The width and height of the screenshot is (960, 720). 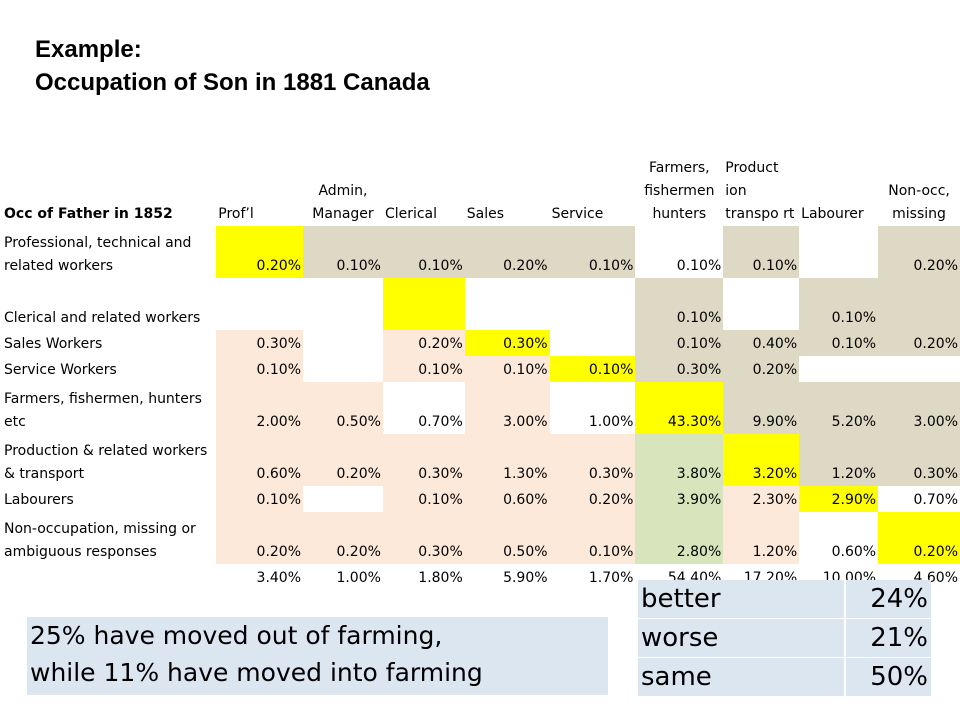 I want to click on table-cell: 3.20%, so click(x=761, y=460).